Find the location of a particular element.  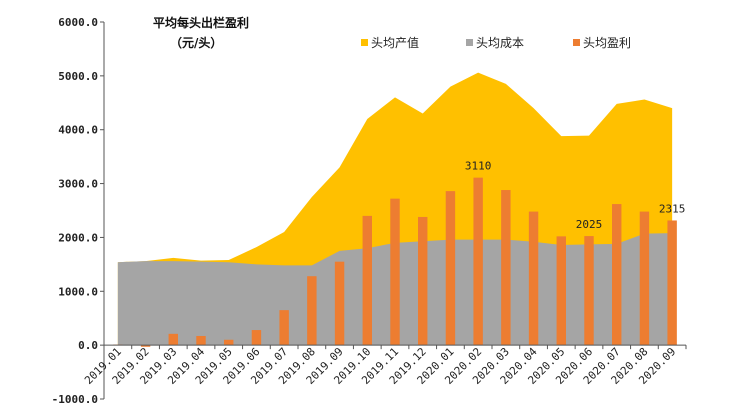

bar-profit-2020.09 is located at coordinates (672, 283).